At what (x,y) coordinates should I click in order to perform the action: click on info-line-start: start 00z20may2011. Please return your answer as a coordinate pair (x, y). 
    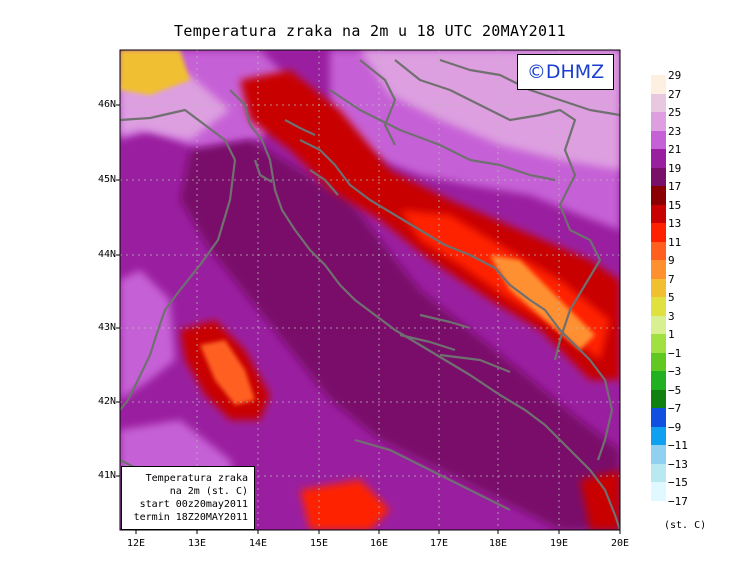
    Looking at the image, I should click on (193, 504).